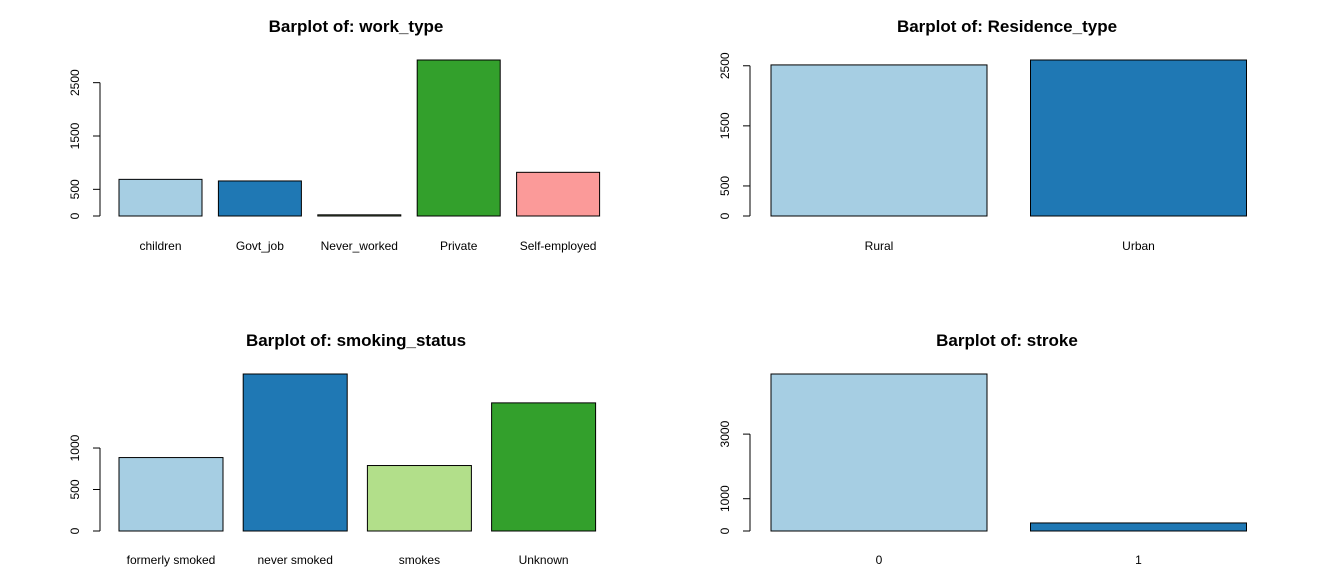  I want to click on x-category-label: Self-employed, so click(558, 246).